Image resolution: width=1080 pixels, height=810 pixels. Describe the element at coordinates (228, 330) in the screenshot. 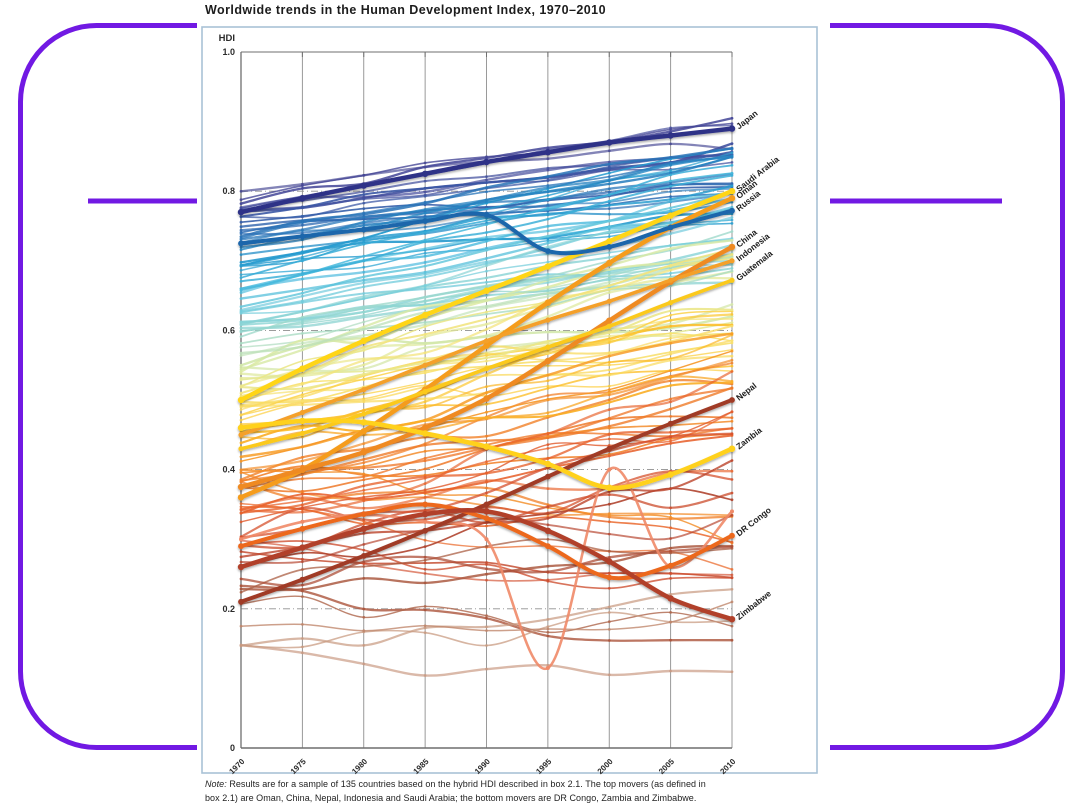

I see `y-tick-label: 0.6` at that location.